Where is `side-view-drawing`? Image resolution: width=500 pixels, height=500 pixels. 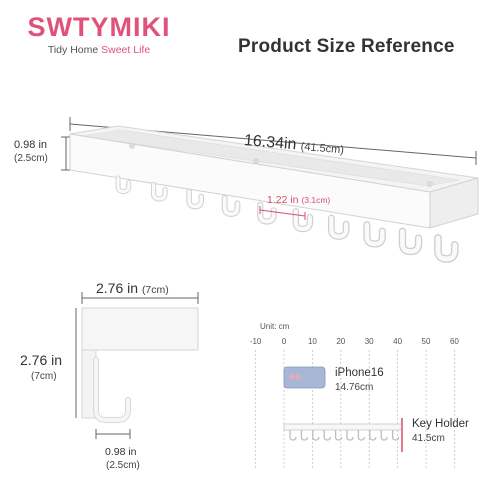 side-view-drawing is located at coordinates (137, 365).